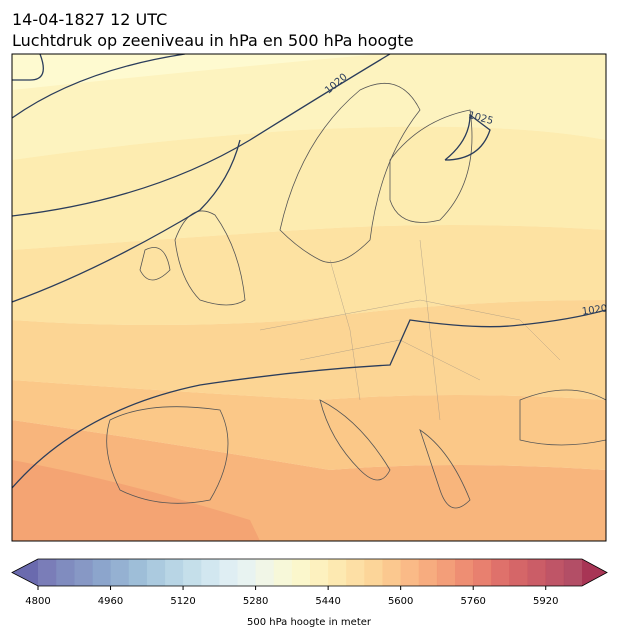  I want to click on colorbar-tick-label: 5120, so click(182, 601).